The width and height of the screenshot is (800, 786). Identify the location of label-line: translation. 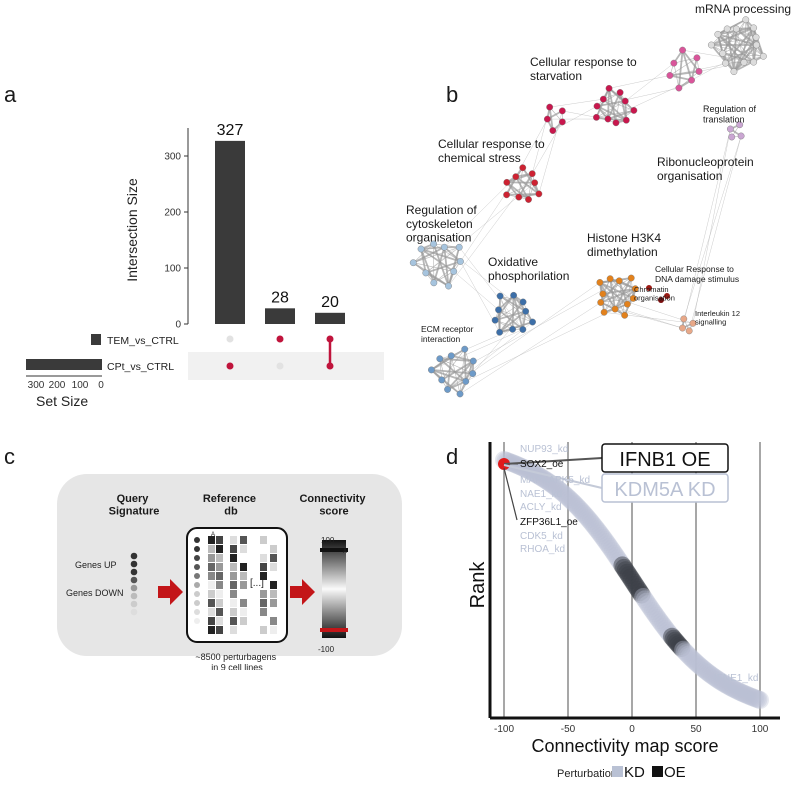
(724, 119).